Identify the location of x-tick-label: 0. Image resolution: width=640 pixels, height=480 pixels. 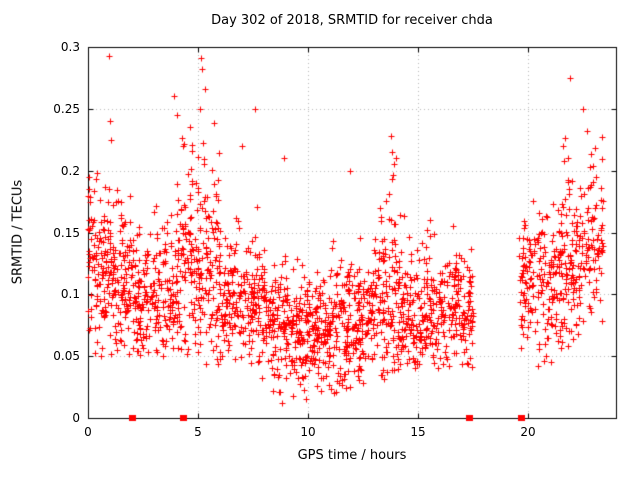
(88, 432).